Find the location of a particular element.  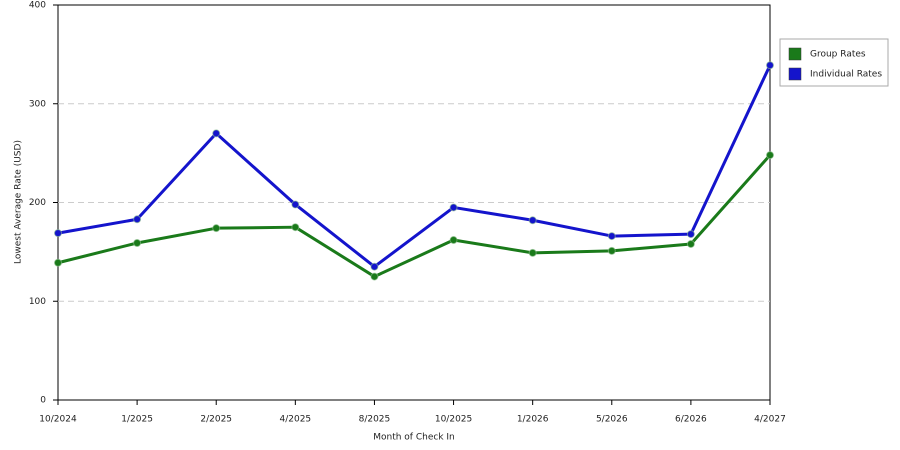

legend-label: Group Rates is located at coordinates (838, 55).